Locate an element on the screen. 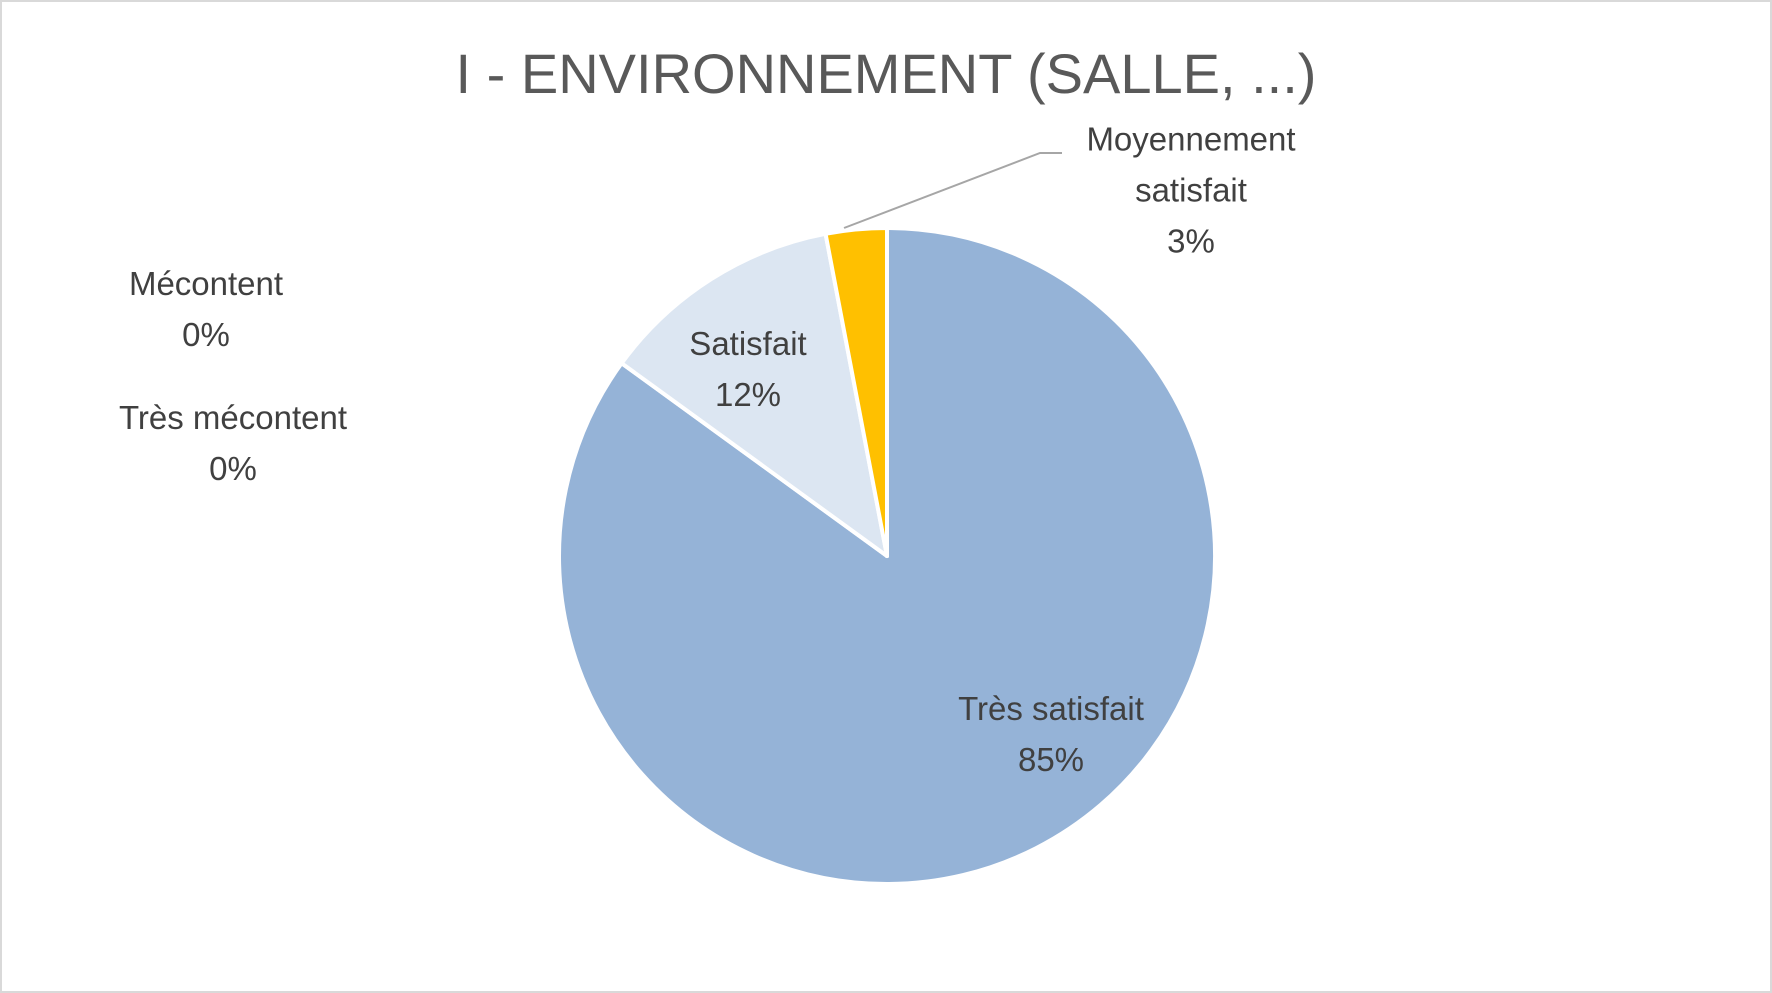 The width and height of the screenshot is (1772, 993). label-value: 12% is located at coordinates (748, 394).